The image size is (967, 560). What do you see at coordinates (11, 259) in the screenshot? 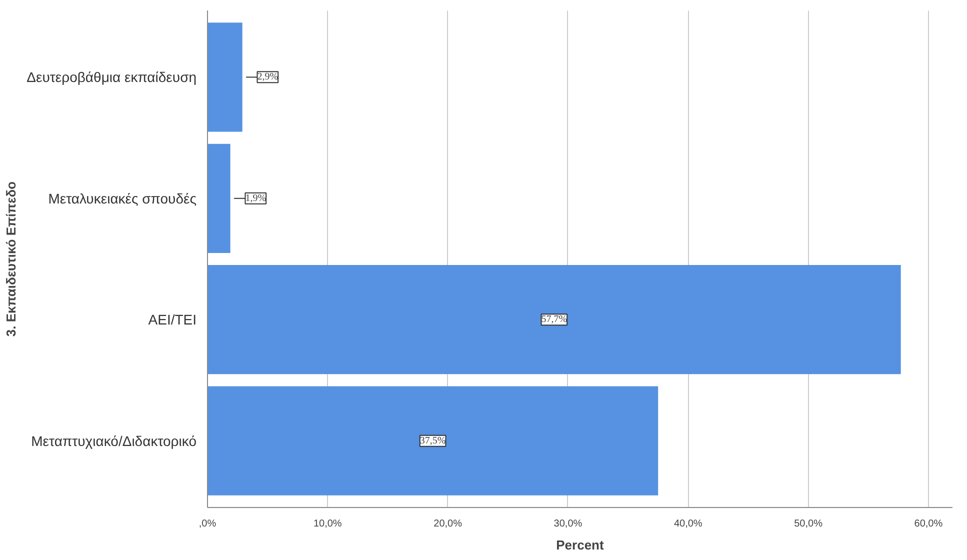
I see `y-axis-title: 3. Εκπαιδευτικό Επίπεδο` at bounding box center [11, 259].